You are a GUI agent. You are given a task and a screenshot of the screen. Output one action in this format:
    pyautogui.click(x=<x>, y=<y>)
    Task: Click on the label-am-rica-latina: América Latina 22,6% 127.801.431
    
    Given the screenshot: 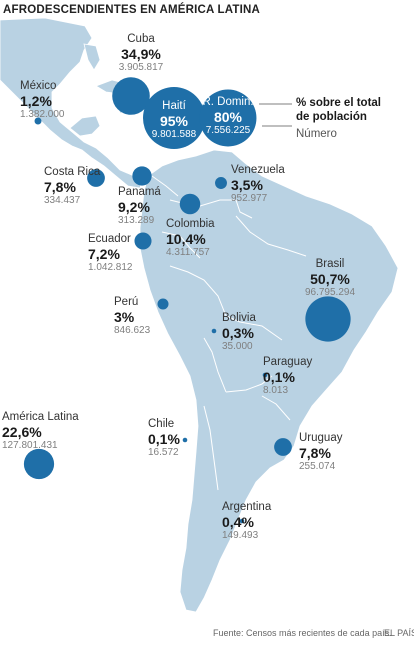 What is the action you would take?
    pyautogui.click(x=40, y=431)
    